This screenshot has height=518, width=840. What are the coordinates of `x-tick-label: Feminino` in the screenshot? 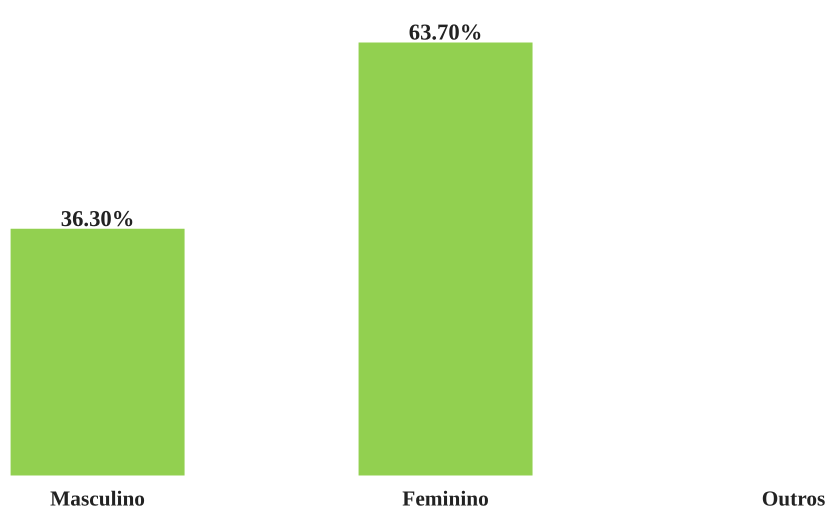 It's located at (445, 498).